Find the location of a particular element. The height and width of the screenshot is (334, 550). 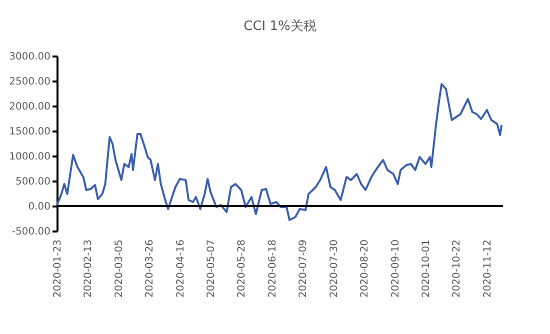

y-tick-label: 2000.00 is located at coordinates (29, 107).